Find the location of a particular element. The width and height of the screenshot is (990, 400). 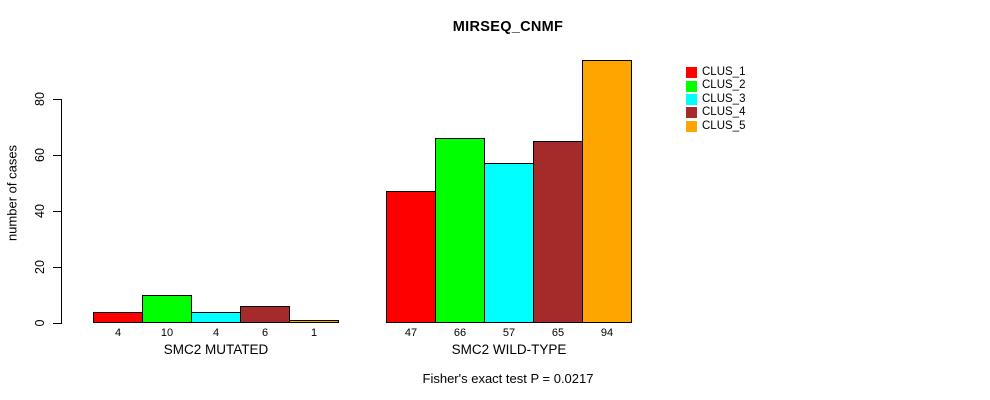

bar-value-label: 10 is located at coordinates (167, 333).